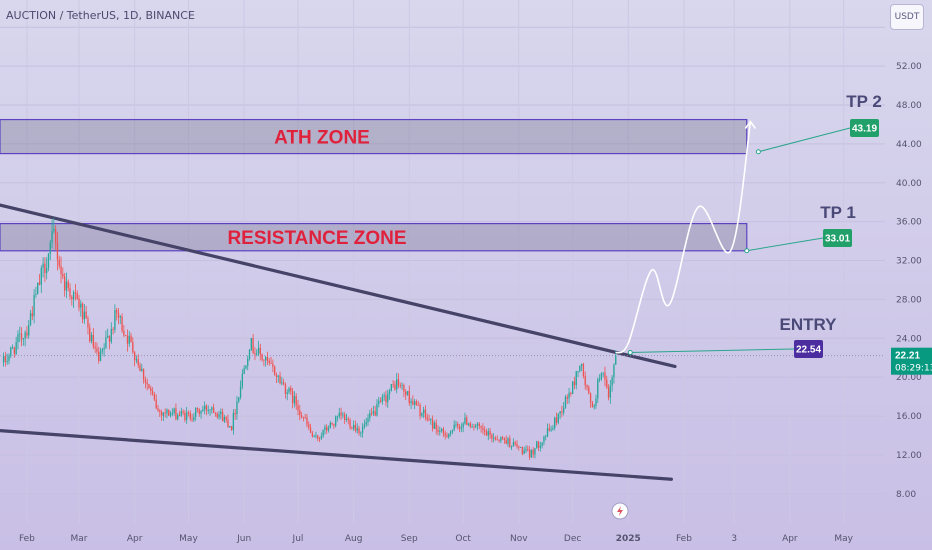 The width and height of the screenshot is (932, 550). Describe the element at coordinates (843, 539) in the screenshot. I see `x-tick-label: May` at that location.